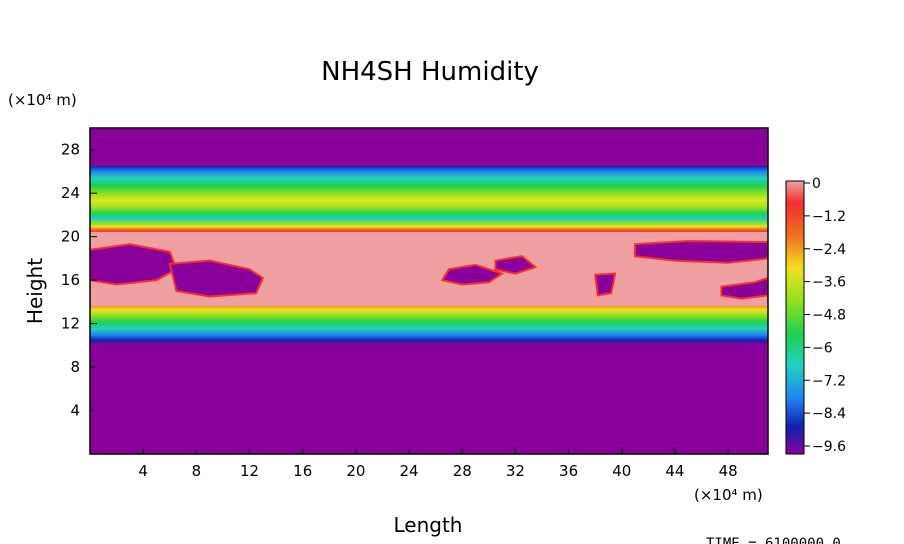 The height and width of the screenshot is (544, 904). I want to click on y-tick-label: 20, so click(70, 237).